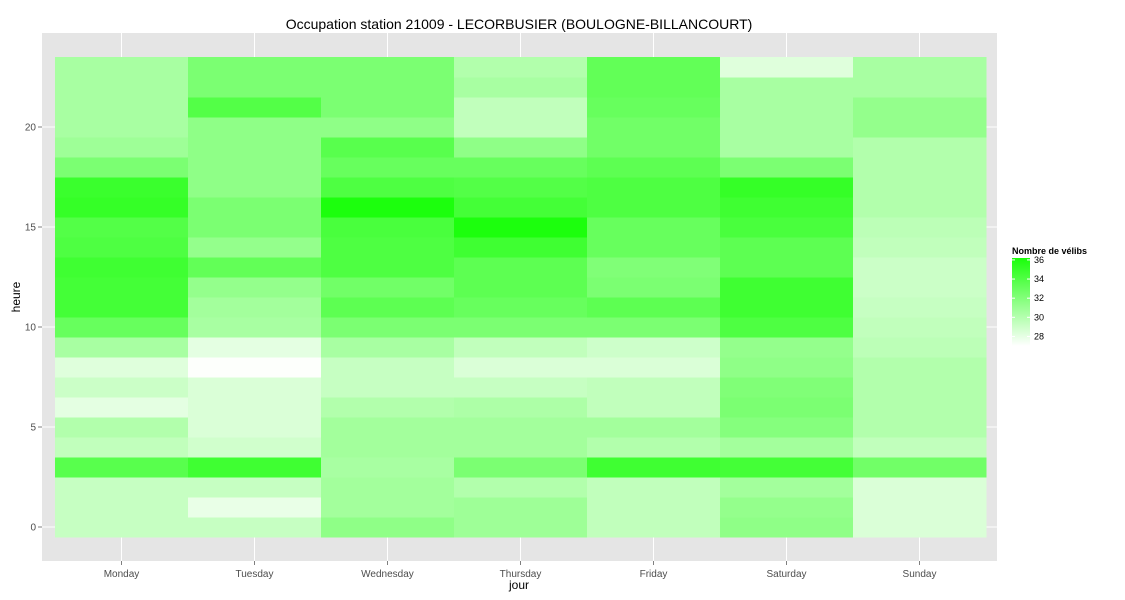 Image resolution: width=1125 pixels, height=600 pixels. Describe the element at coordinates (387, 574) in the screenshot. I see `x-tick-label: Wednesday` at that location.